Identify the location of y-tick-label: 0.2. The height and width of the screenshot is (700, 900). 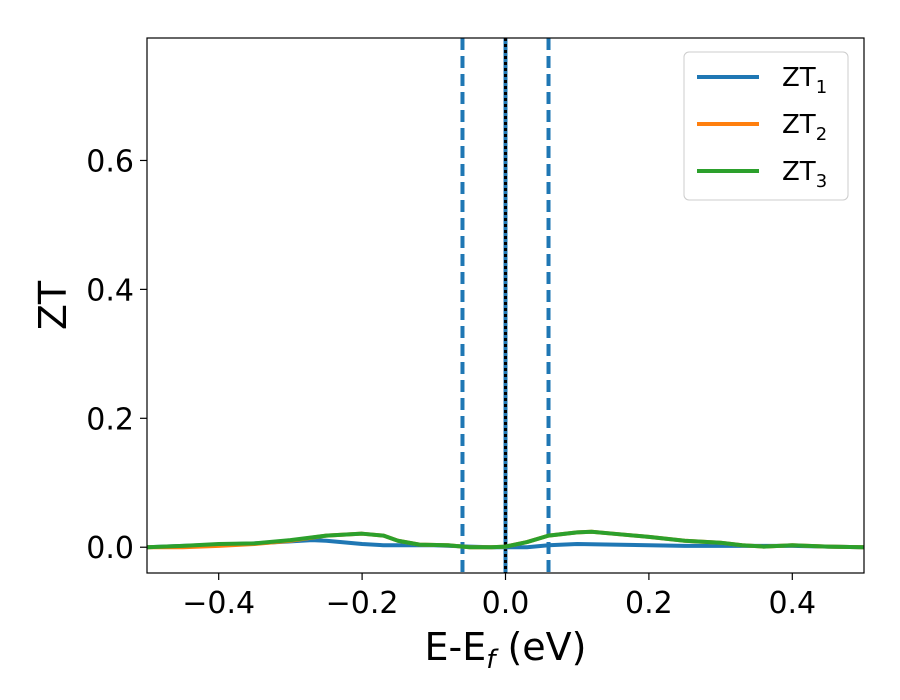
(110, 419).